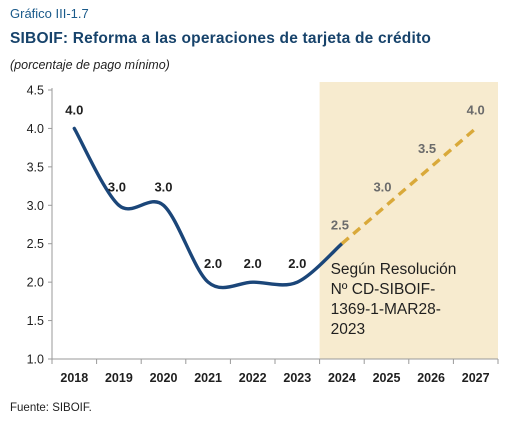 Image resolution: width=508 pixels, height=427 pixels. What do you see at coordinates (208, 378) in the screenshot?
I see `x-tick-label: 2021` at bounding box center [208, 378].